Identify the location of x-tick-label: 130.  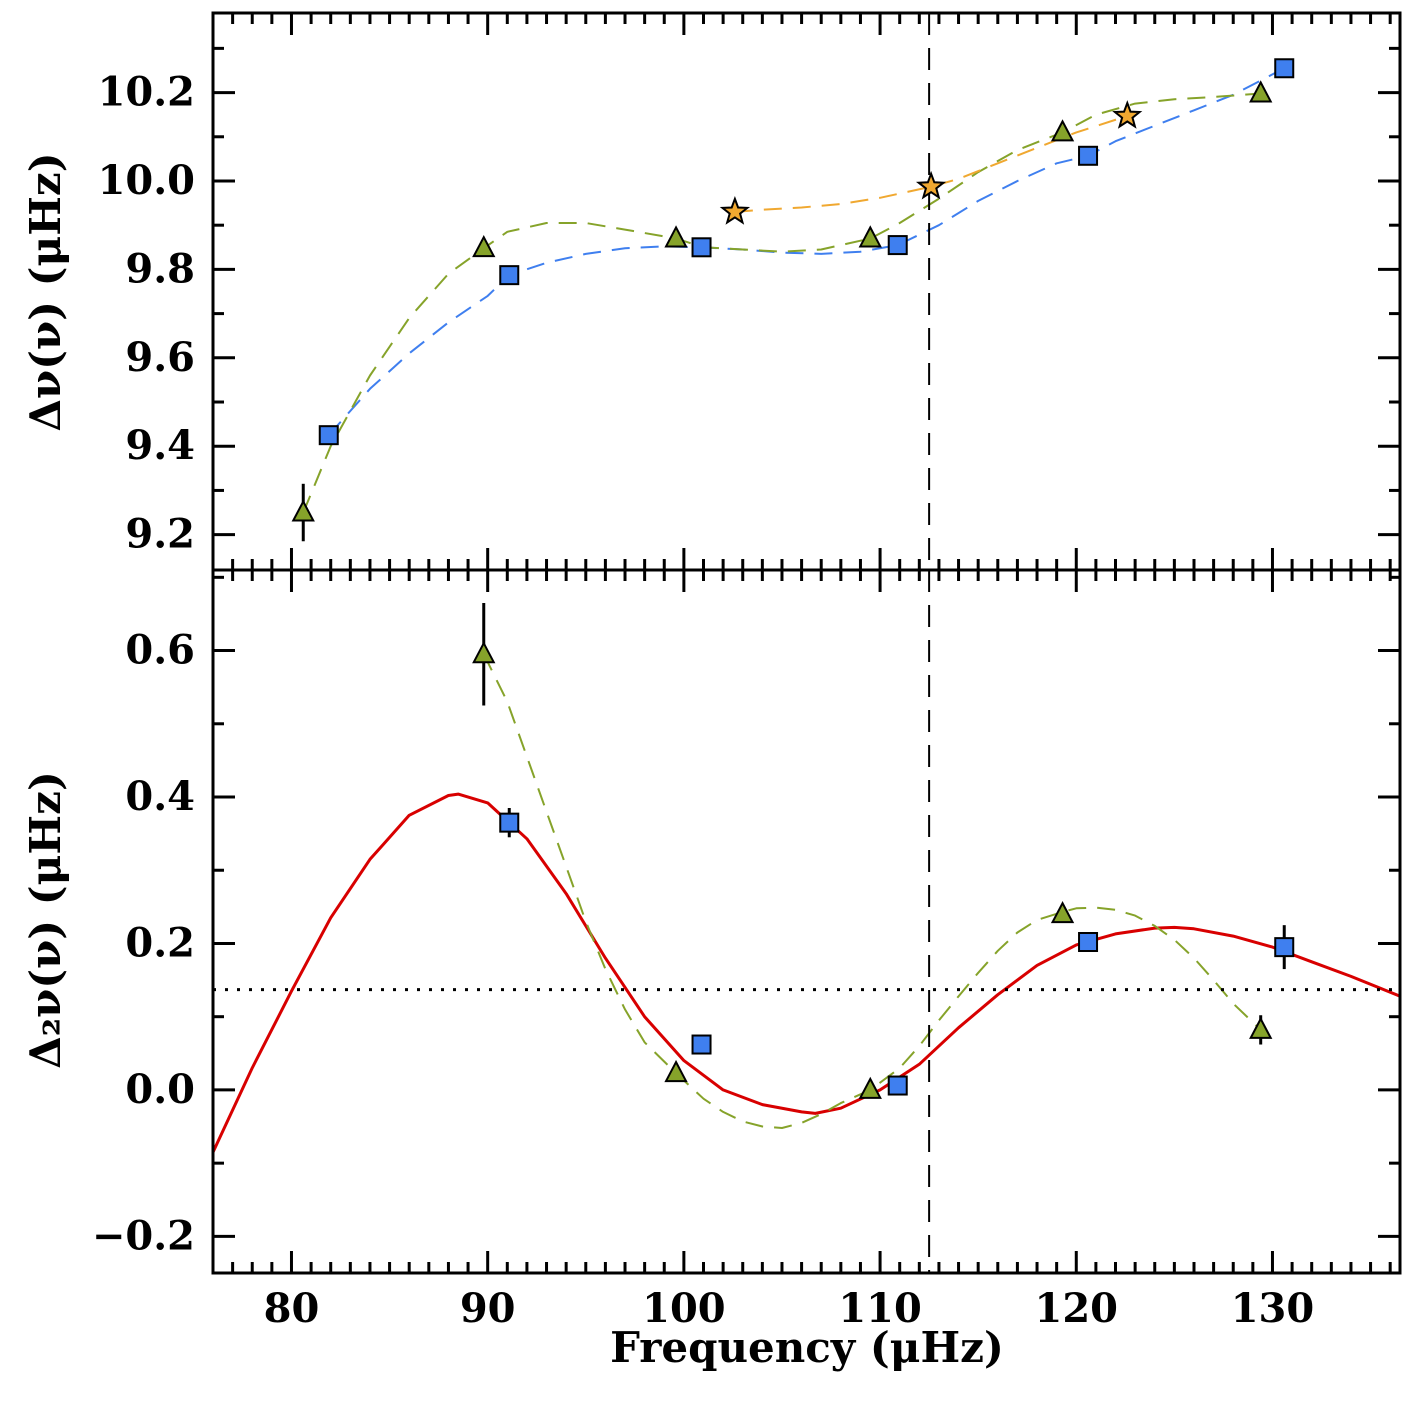
(1273, 1308).